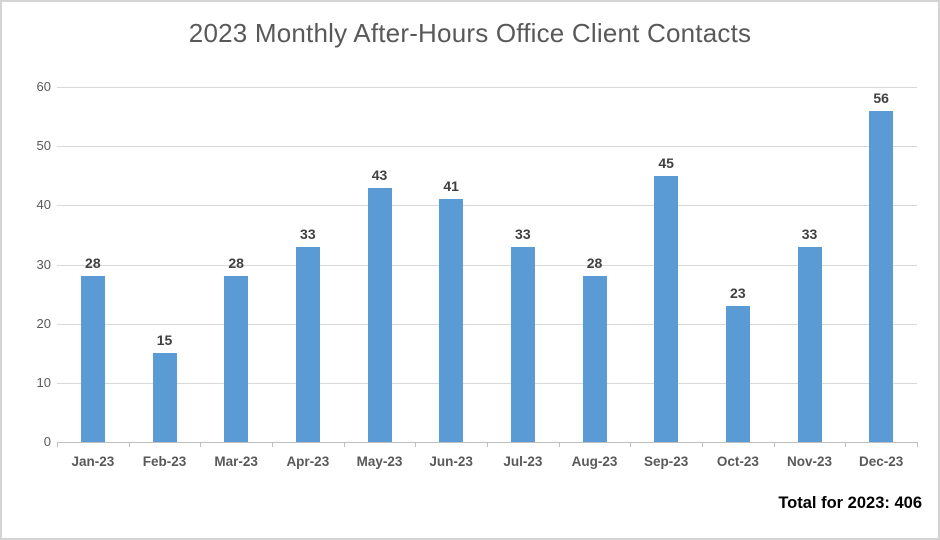  Describe the element at coordinates (737, 461) in the screenshot. I see `x-tick-label: Oct-23` at that location.